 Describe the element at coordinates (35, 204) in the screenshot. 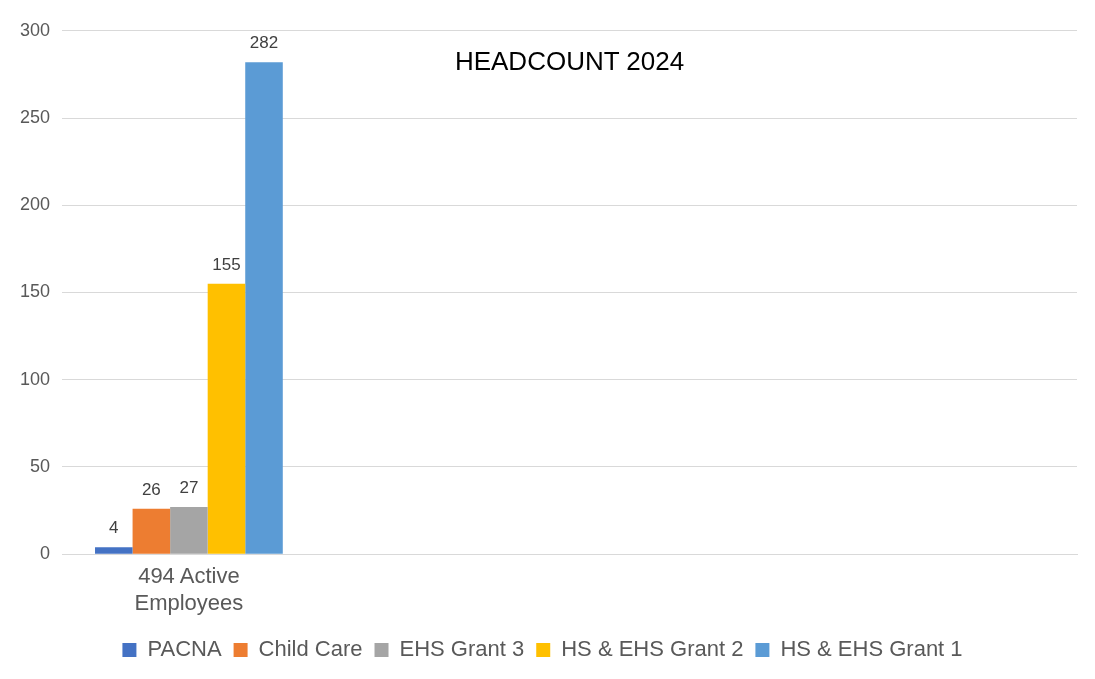

I see `y-tick-label: 200` at that location.